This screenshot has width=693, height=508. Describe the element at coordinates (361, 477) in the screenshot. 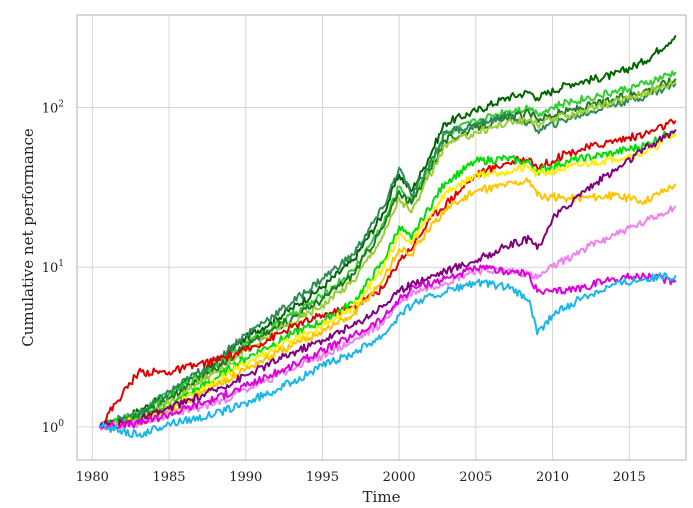

I see `x-tick-labels: 1980 1985 1990 1995 2000 2005 2010 2015` at that location.